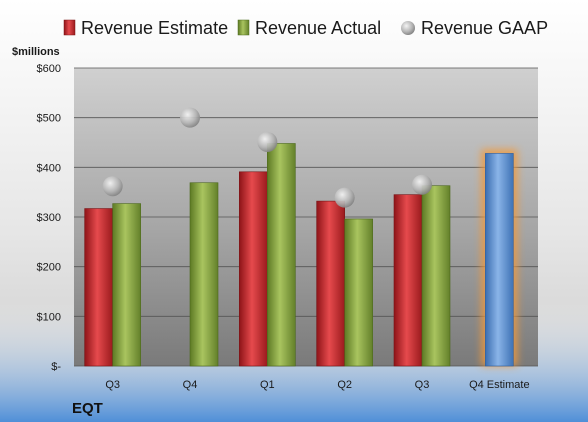 The height and width of the screenshot is (422, 588). What do you see at coordinates (154, 28) in the screenshot?
I see `legend-label-estimate: Revenue Estimate` at bounding box center [154, 28].